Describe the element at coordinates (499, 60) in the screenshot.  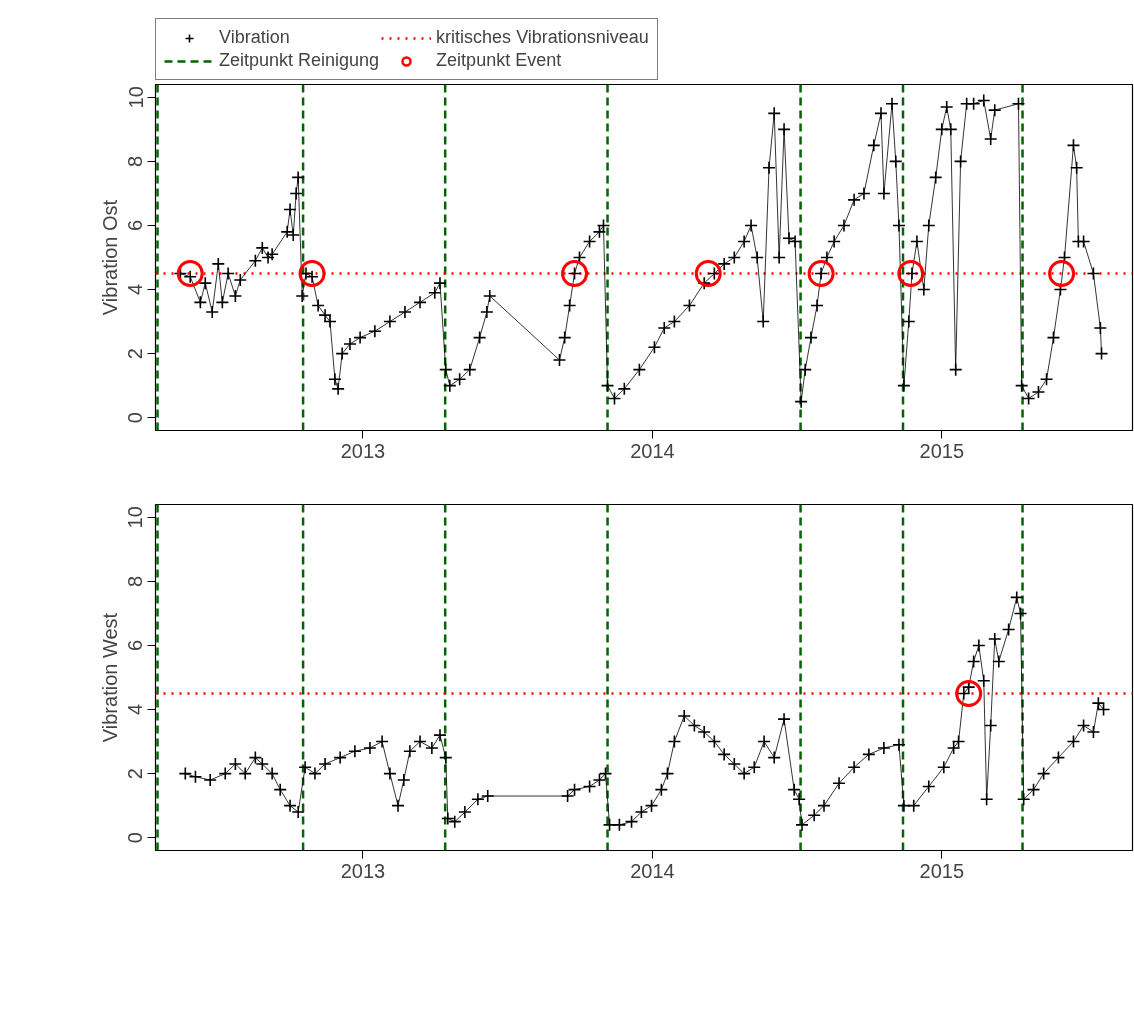
I see `legend-label: Zeitpunkt Event` at that location.